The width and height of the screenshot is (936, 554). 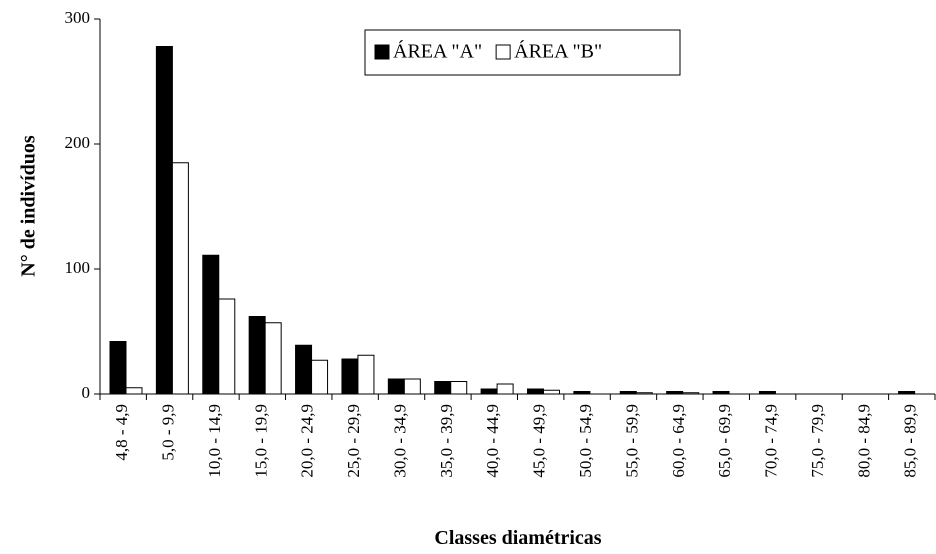 I want to click on legend-label: ÁREA "B", so click(x=558, y=51).